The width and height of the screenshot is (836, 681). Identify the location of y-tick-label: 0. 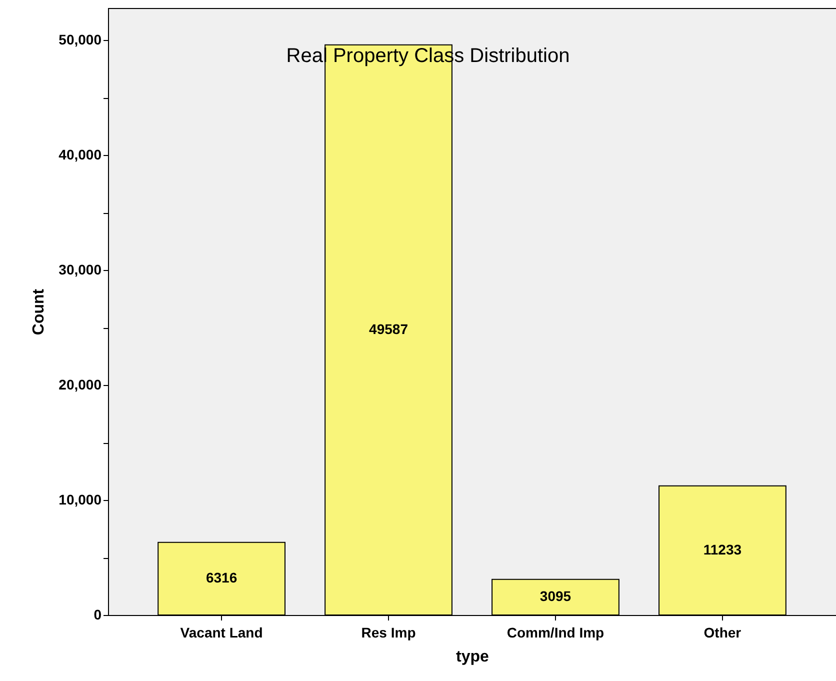
(98, 614).